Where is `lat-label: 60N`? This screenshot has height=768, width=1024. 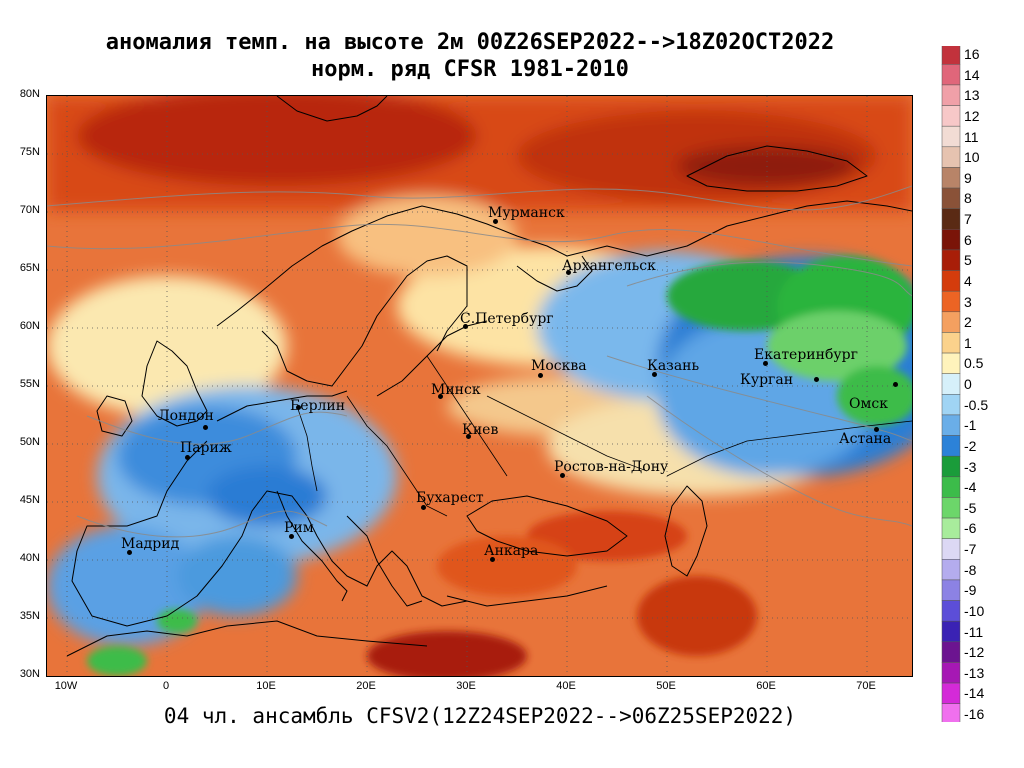 lat-label: 60N is located at coordinates (29, 326).